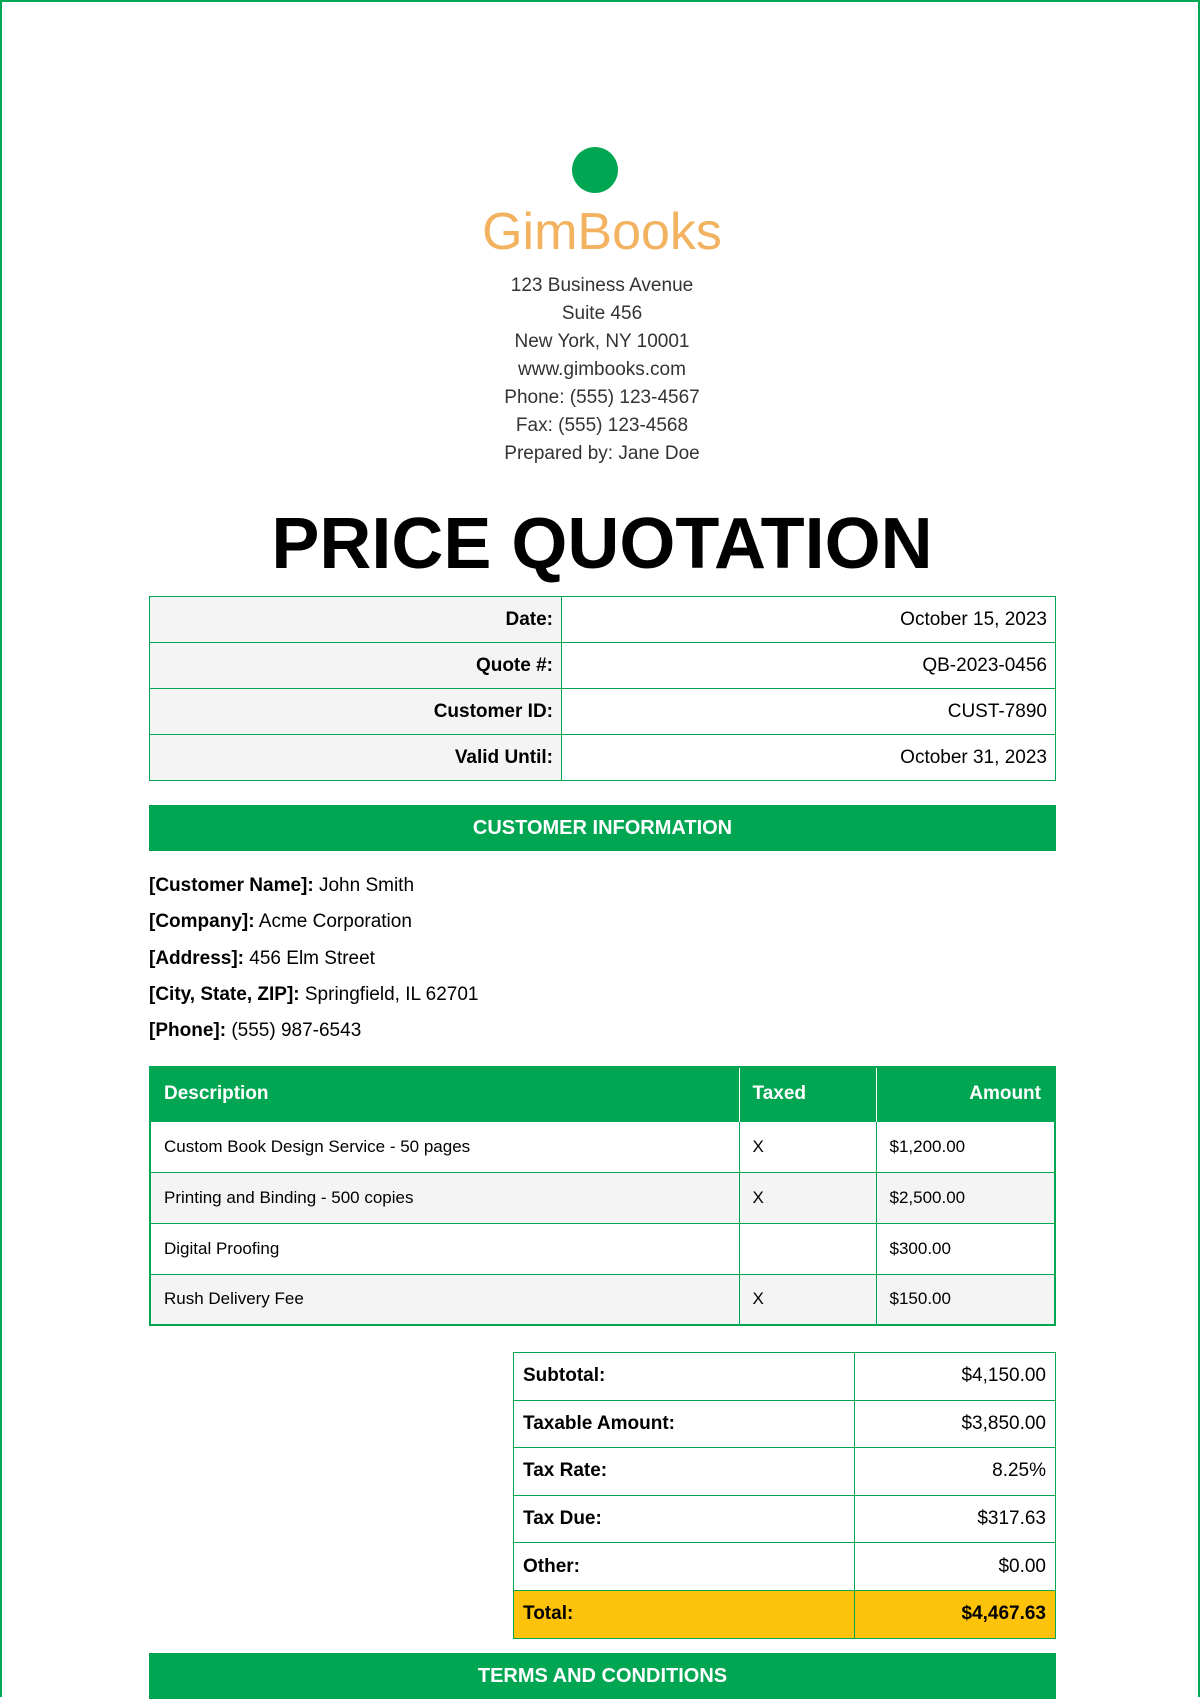 The image size is (1200, 1699). Describe the element at coordinates (602, 828) in the screenshot. I see `customer-info-heading: CUSTOMER INFORMATION` at that location.